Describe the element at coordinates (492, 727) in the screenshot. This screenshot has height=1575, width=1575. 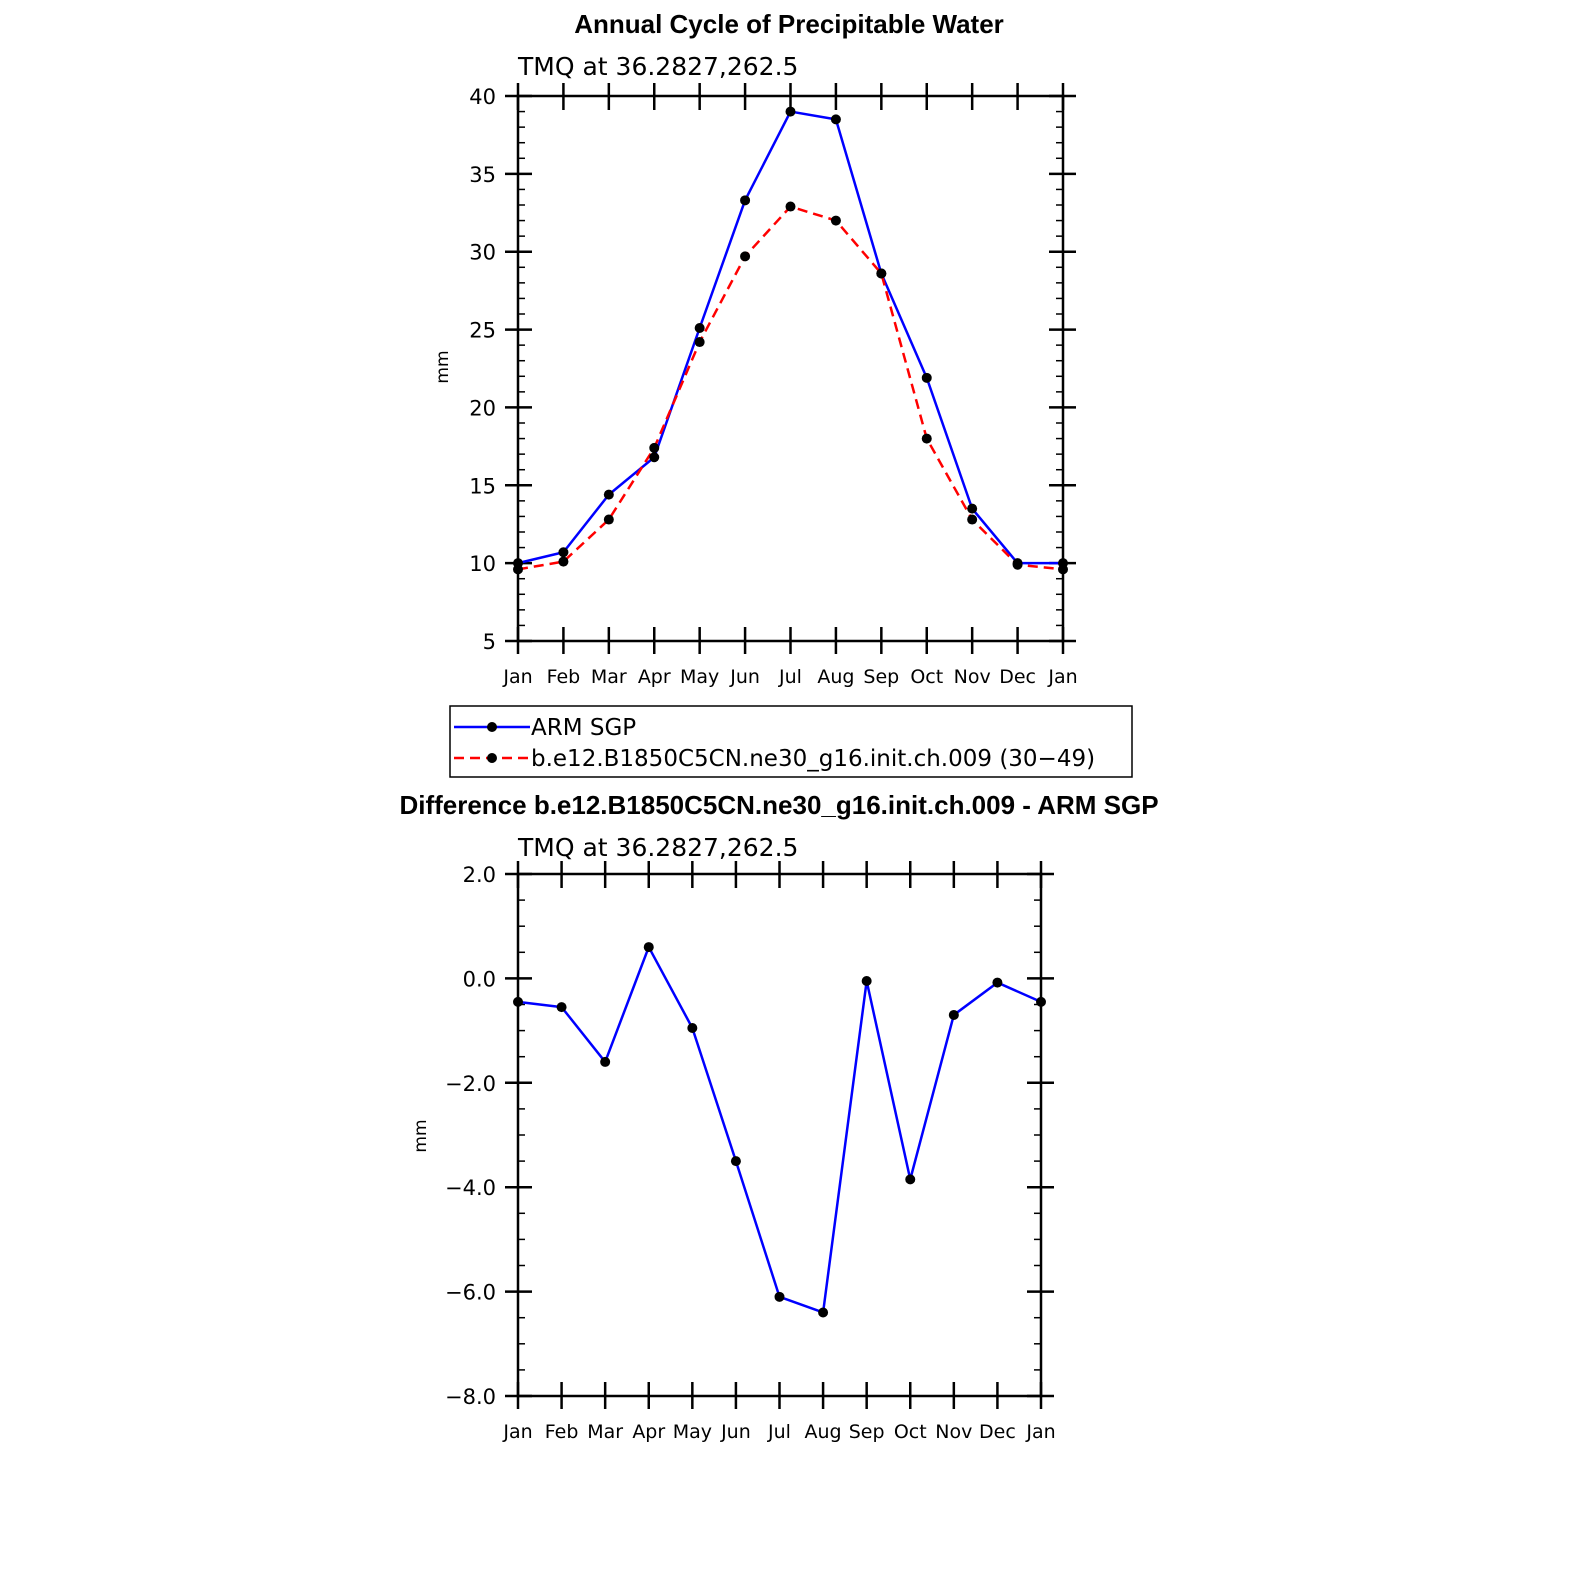
I see `legend-marker-arm-sgp` at that location.